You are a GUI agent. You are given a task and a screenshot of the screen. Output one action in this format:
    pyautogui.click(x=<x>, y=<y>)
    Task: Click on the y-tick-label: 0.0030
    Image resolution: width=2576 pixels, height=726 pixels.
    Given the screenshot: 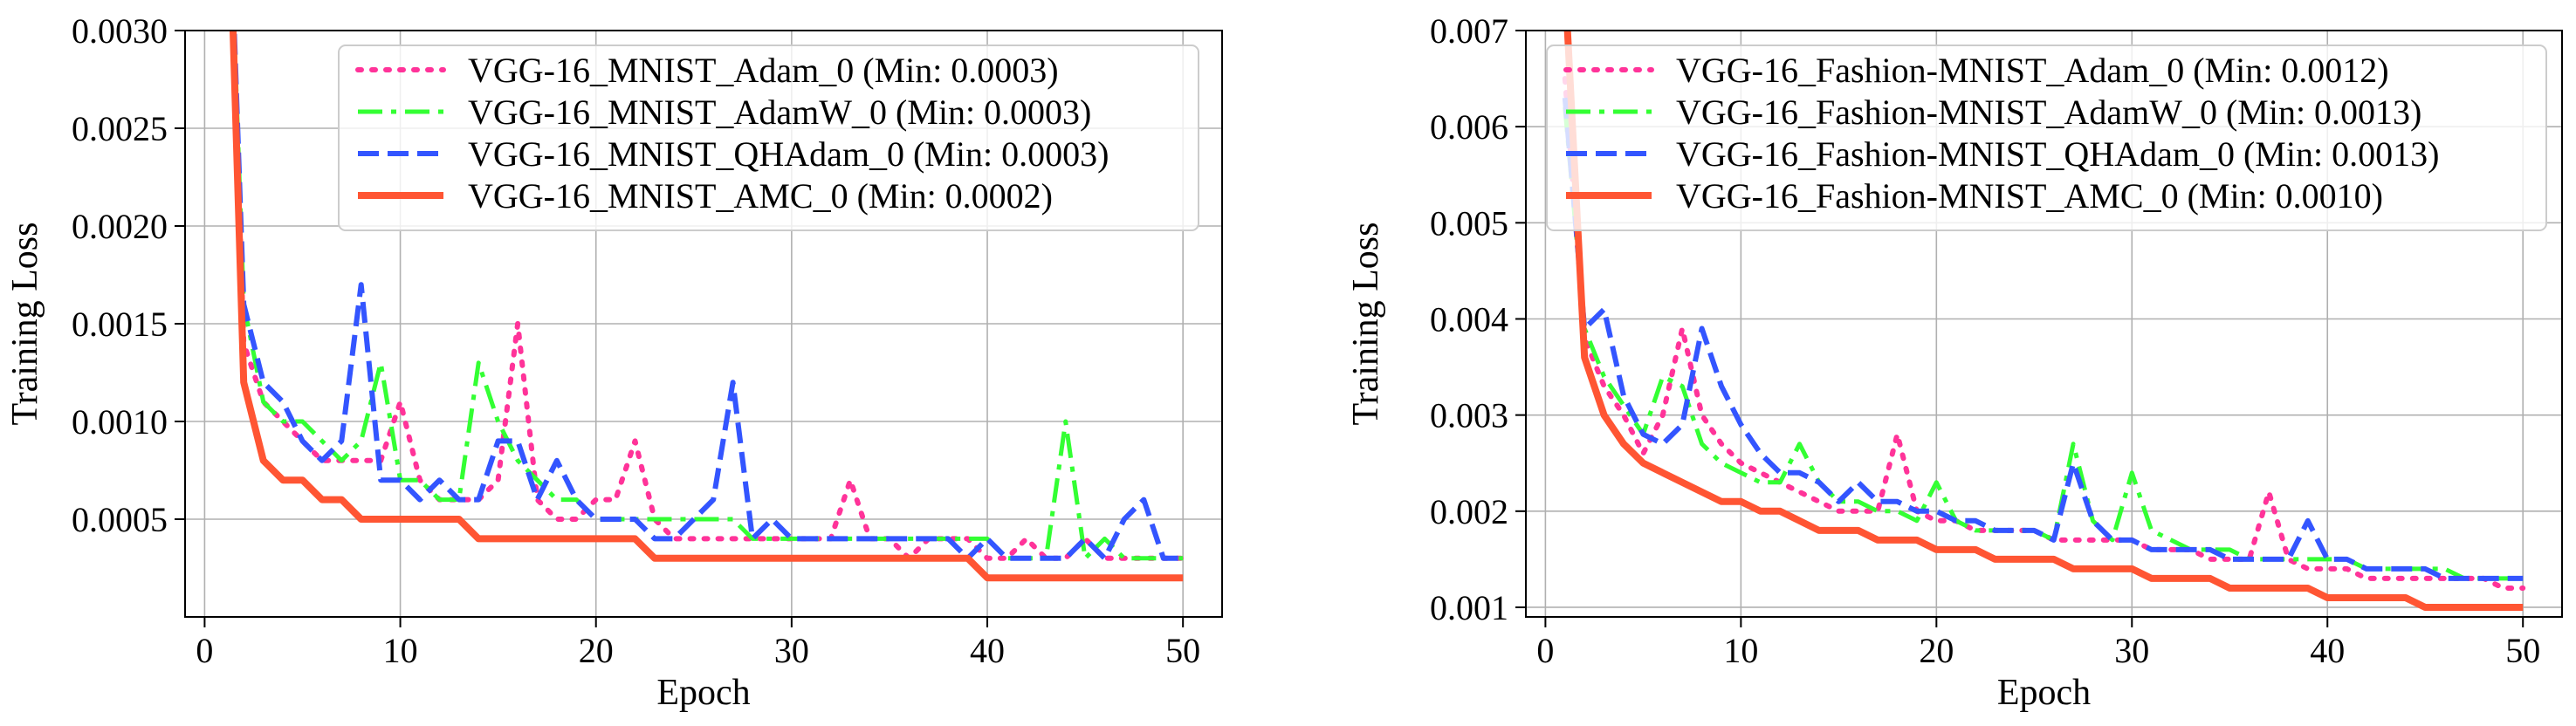 What is the action you would take?
    pyautogui.click(x=120, y=31)
    